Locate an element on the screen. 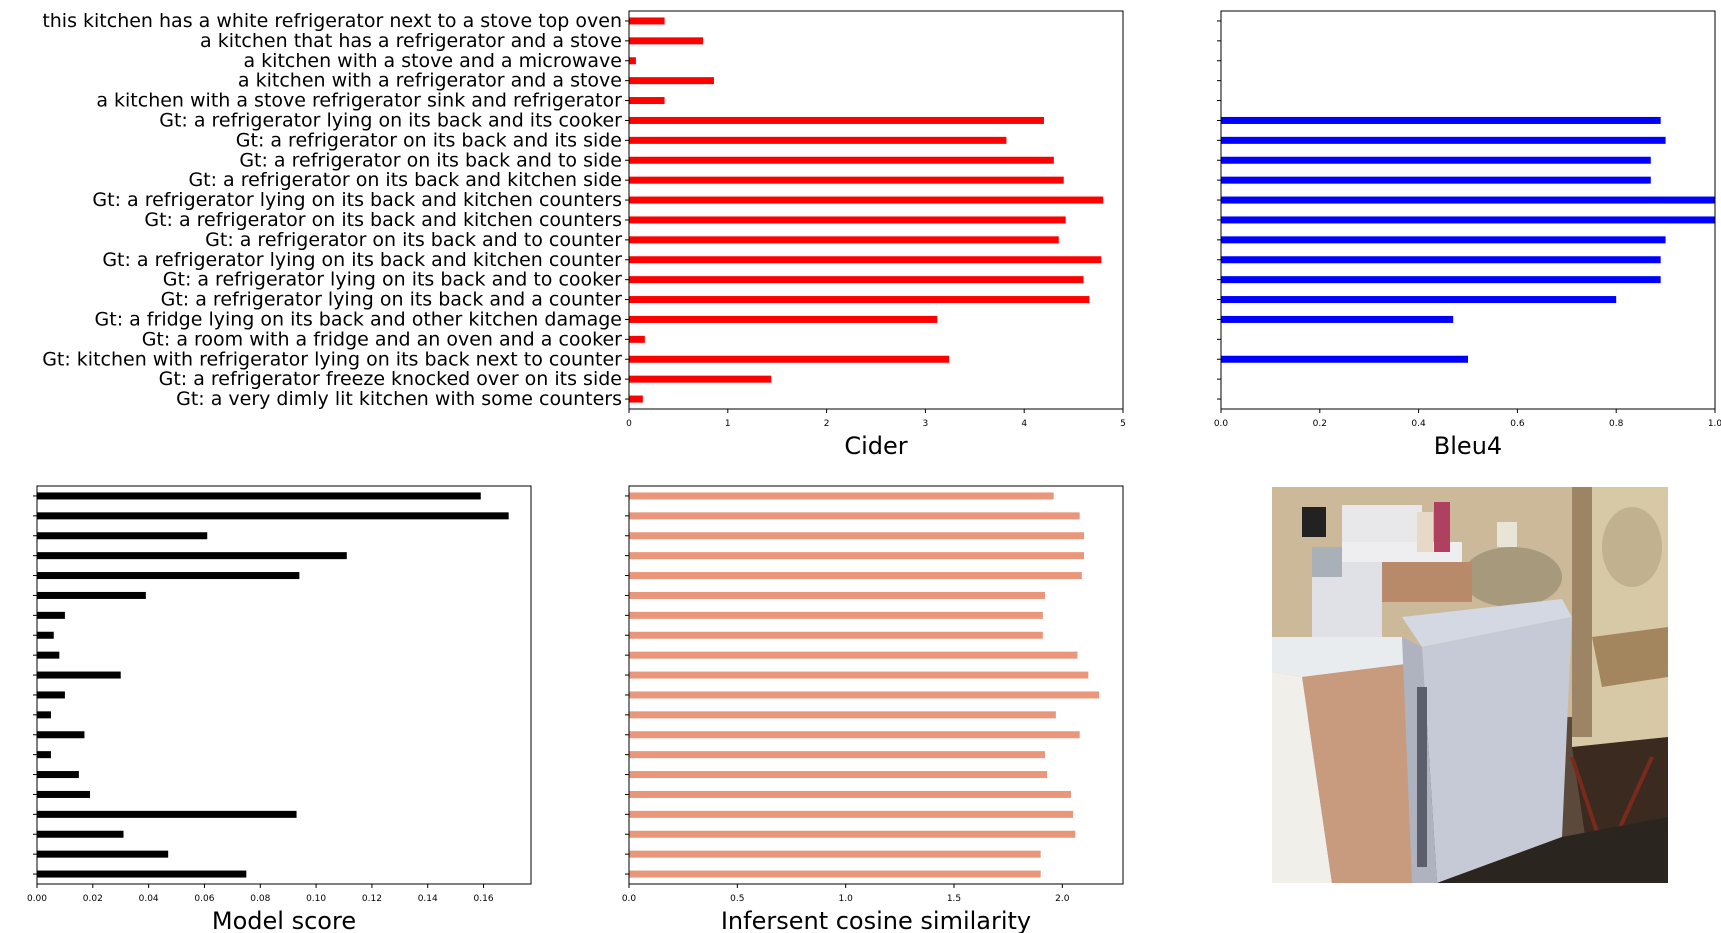 The height and width of the screenshot is (933, 1721). xtick-label-model-score-6: 0.12 is located at coordinates (372, 899).